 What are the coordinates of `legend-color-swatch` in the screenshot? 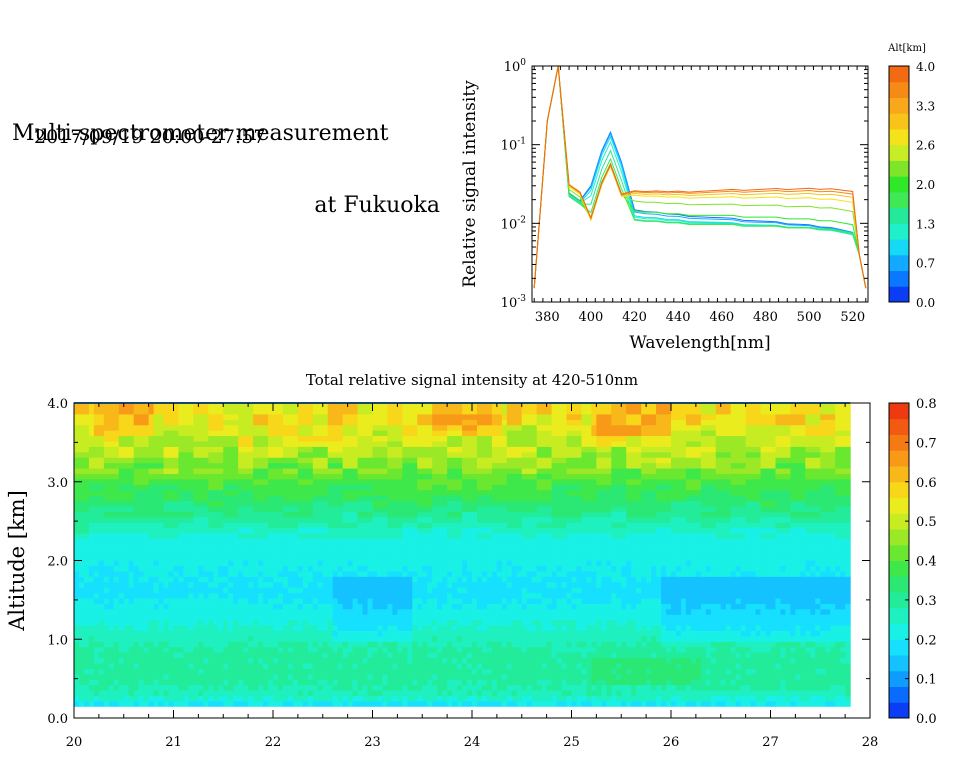 It's located at (899, 263).